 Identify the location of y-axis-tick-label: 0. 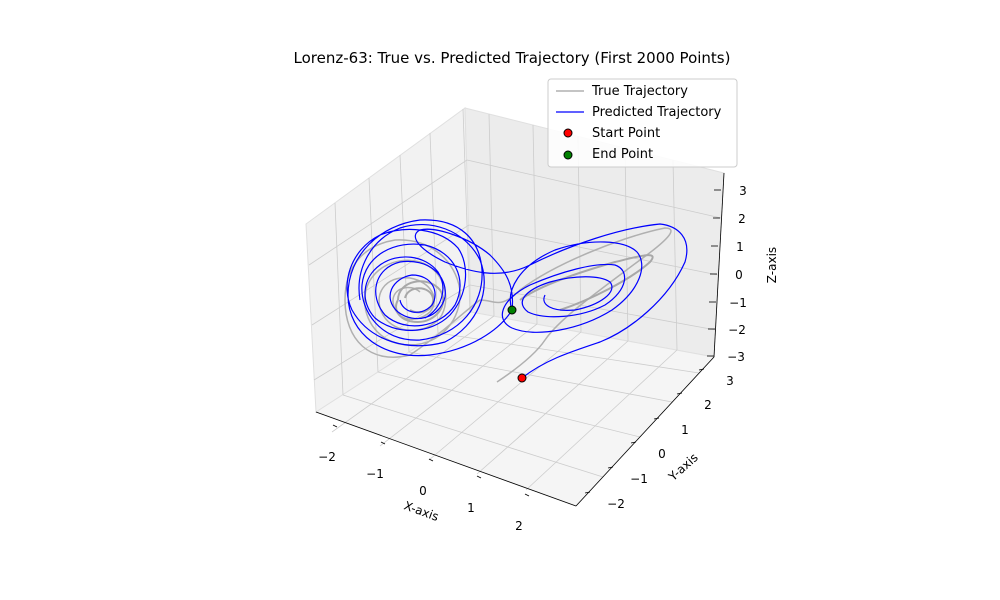
(662, 454).